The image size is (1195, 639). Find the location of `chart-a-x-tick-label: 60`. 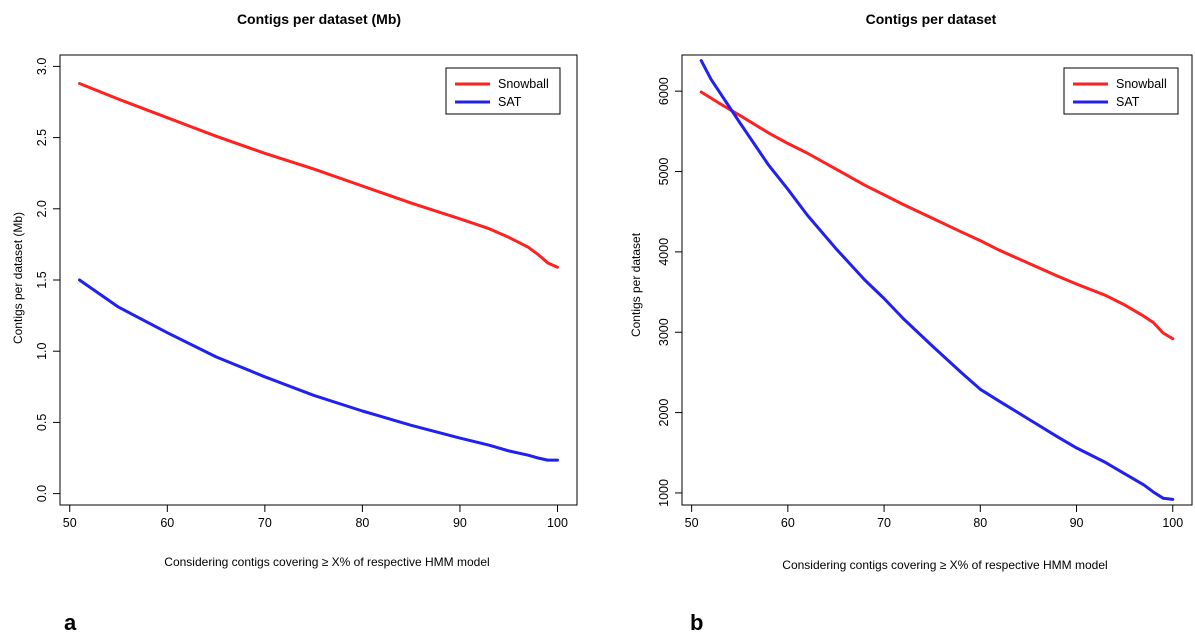

chart-a-x-tick-label: 60 is located at coordinates (167, 523).